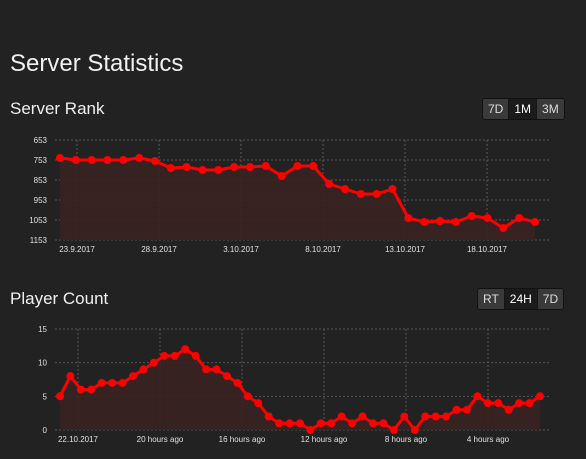 This screenshot has height=459, width=586. I want to click on x-tick-label: 16 hours ago, so click(242, 439).